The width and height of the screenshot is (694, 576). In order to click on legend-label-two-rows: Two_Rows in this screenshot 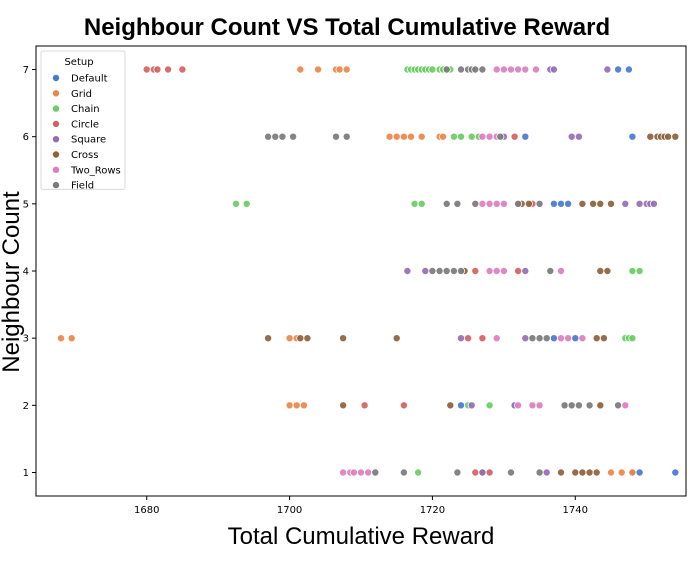, I will do `click(95, 170)`.